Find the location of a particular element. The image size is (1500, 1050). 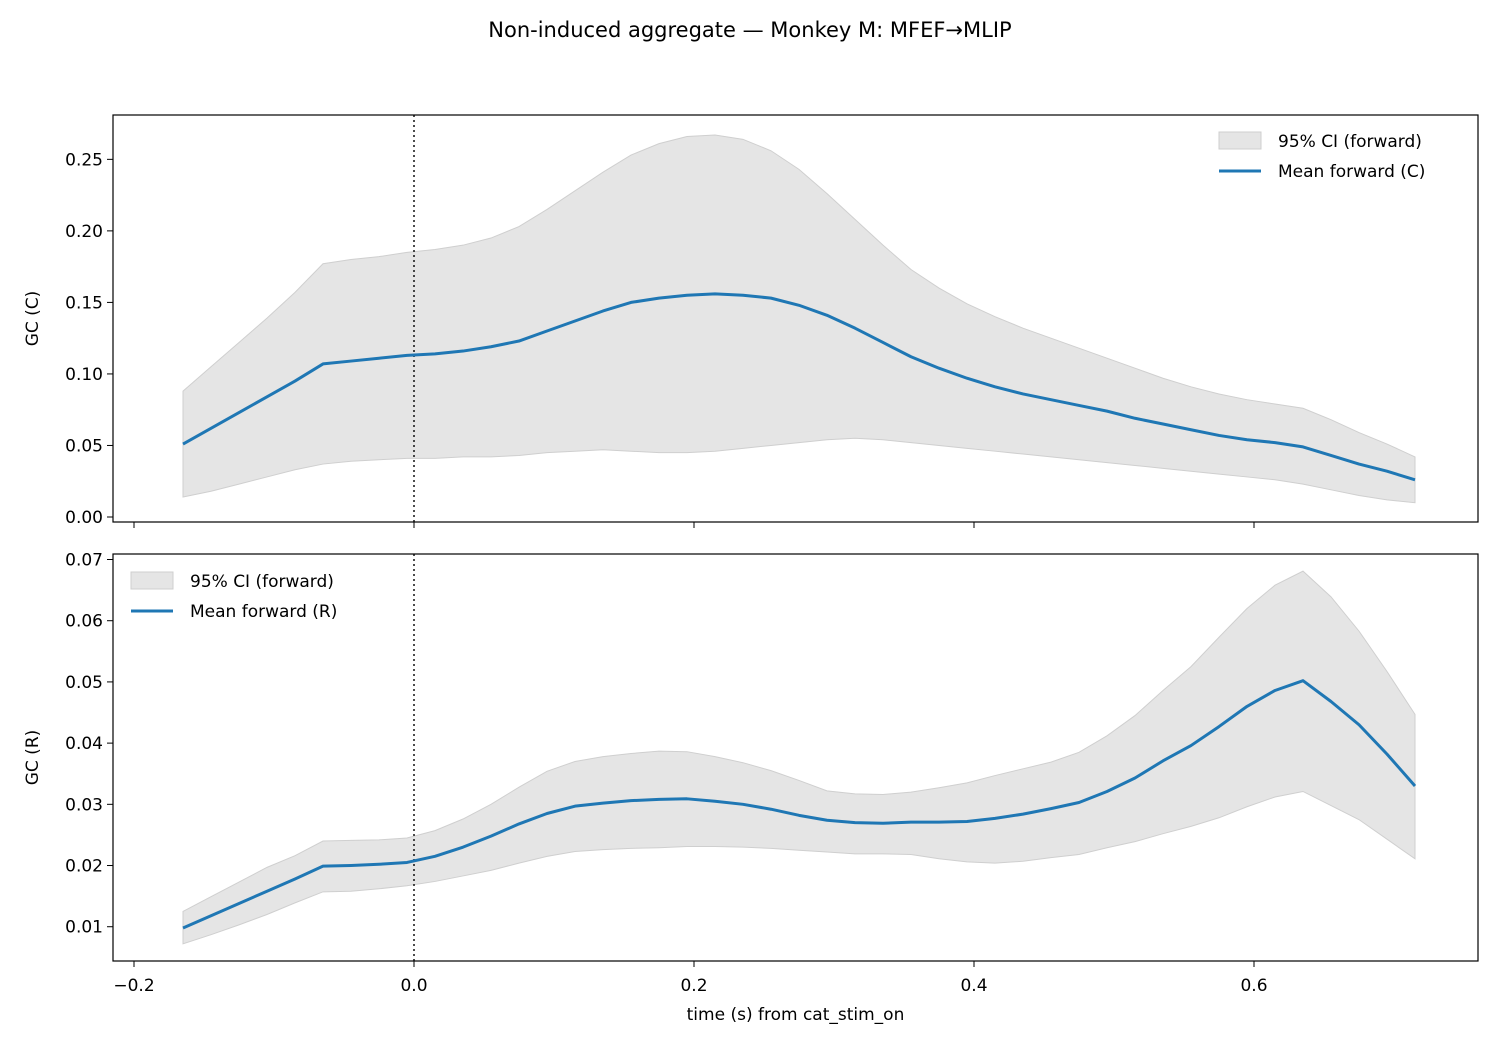

y-axis-label-top: GC (C) is located at coordinates (33, 319).